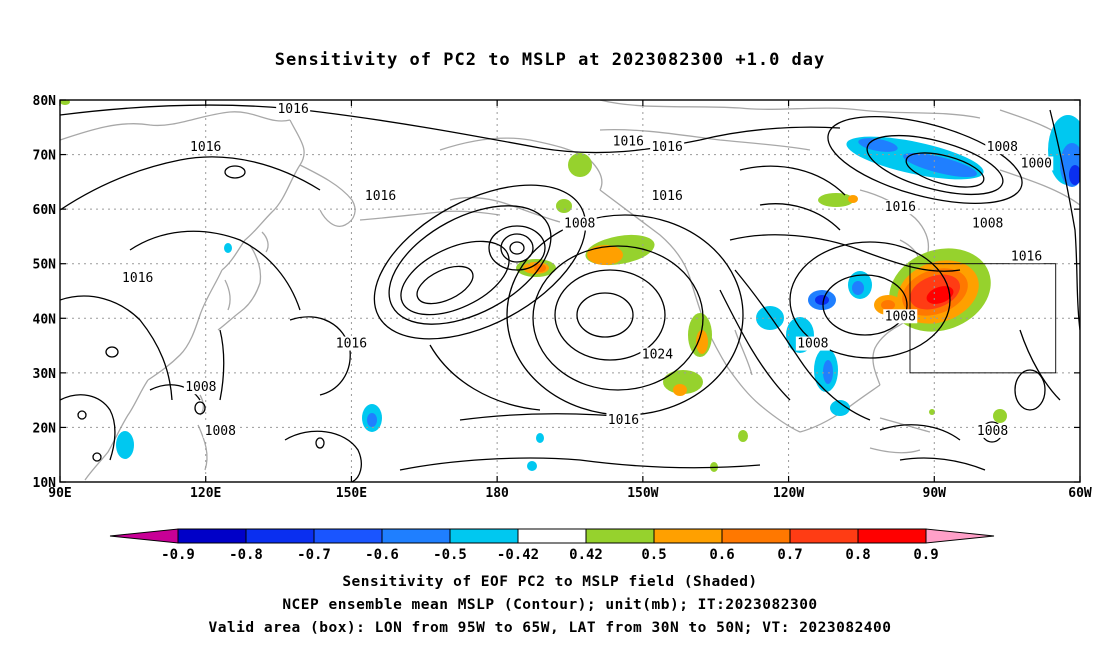 The height and width of the screenshot is (650, 1100). Describe the element at coordinates (45, 156) in the screenshot. I see `lat-label: 70N` at that location.